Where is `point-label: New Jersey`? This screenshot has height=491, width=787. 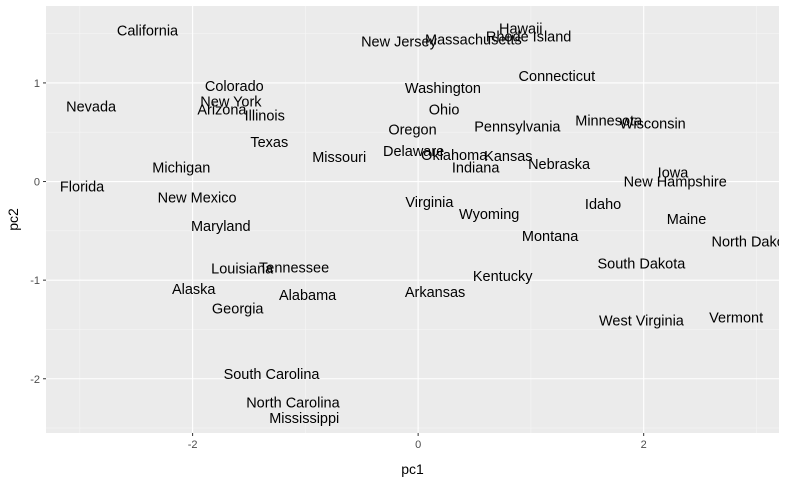
point-label: New Jersey is located at coordinates (399, 43).